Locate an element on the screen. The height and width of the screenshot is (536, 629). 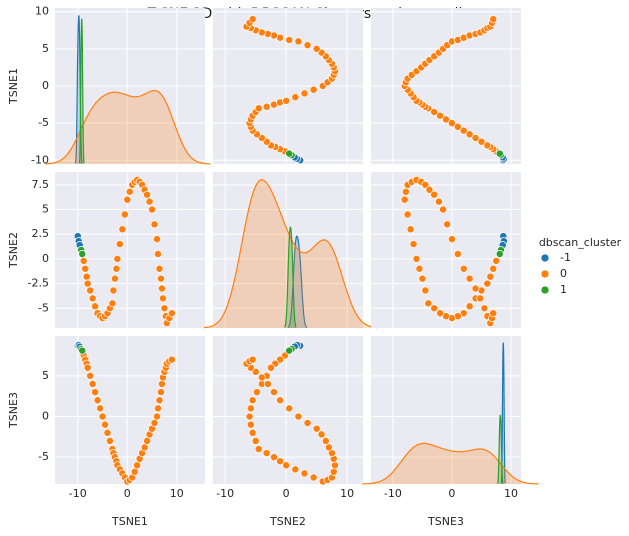
y-axis-label: TSNE3 is located at coordinates (13, 410).